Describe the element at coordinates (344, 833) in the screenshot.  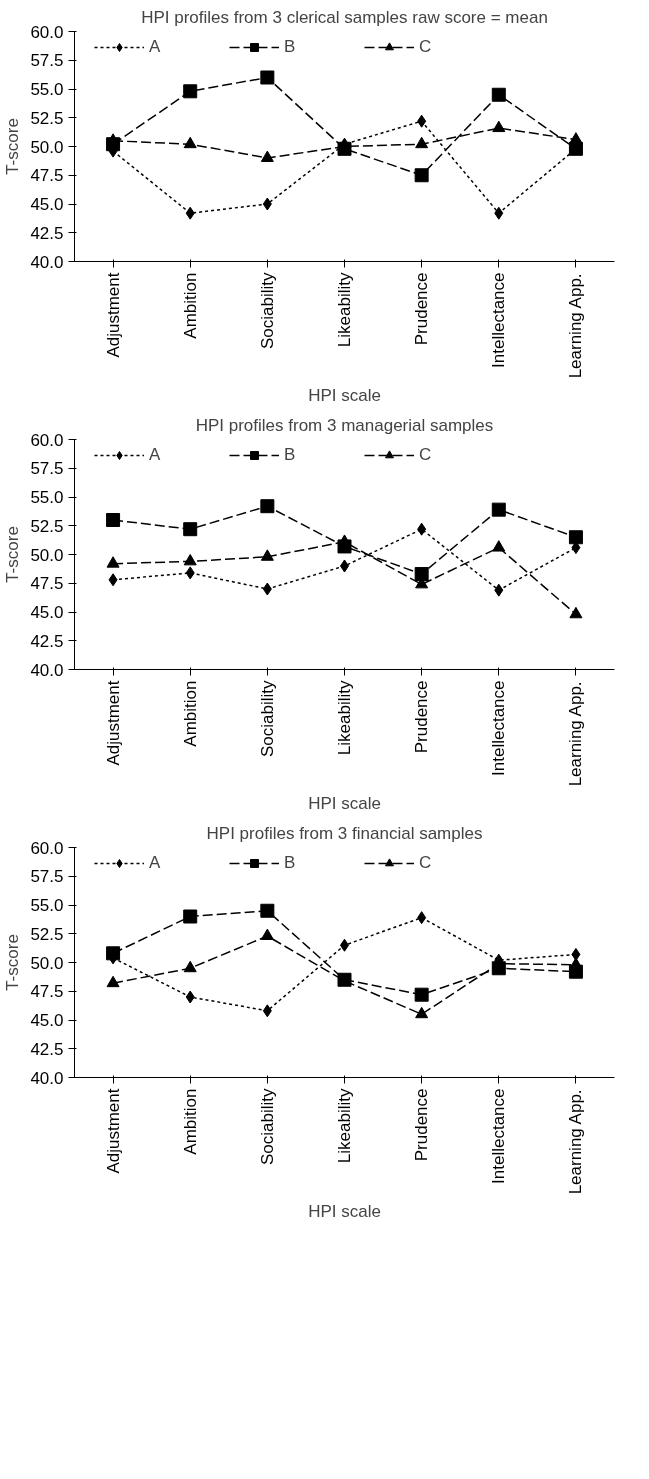
I see `chart-title: HPI profiles from 3 financial samples` at that location.